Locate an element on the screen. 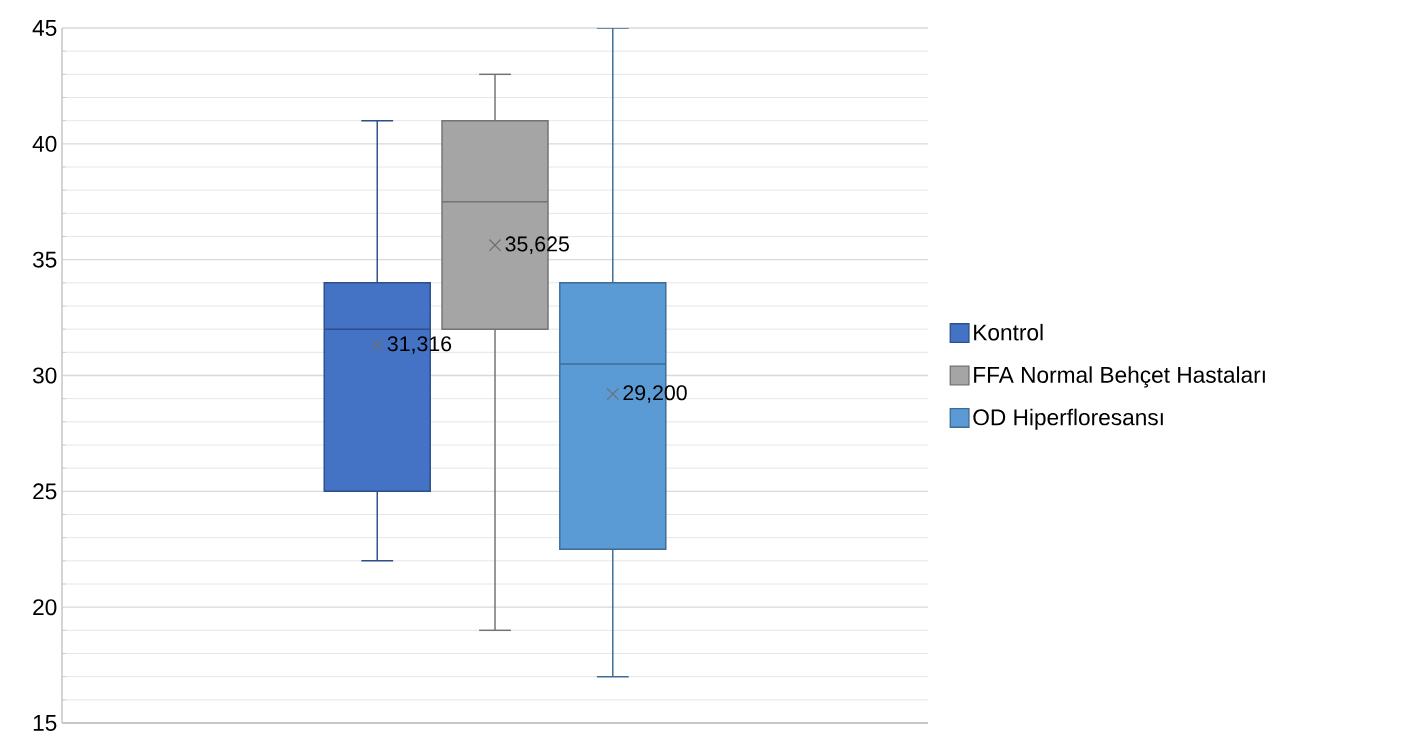  y-tick-label: 15 is located at coordinates (45, 723).